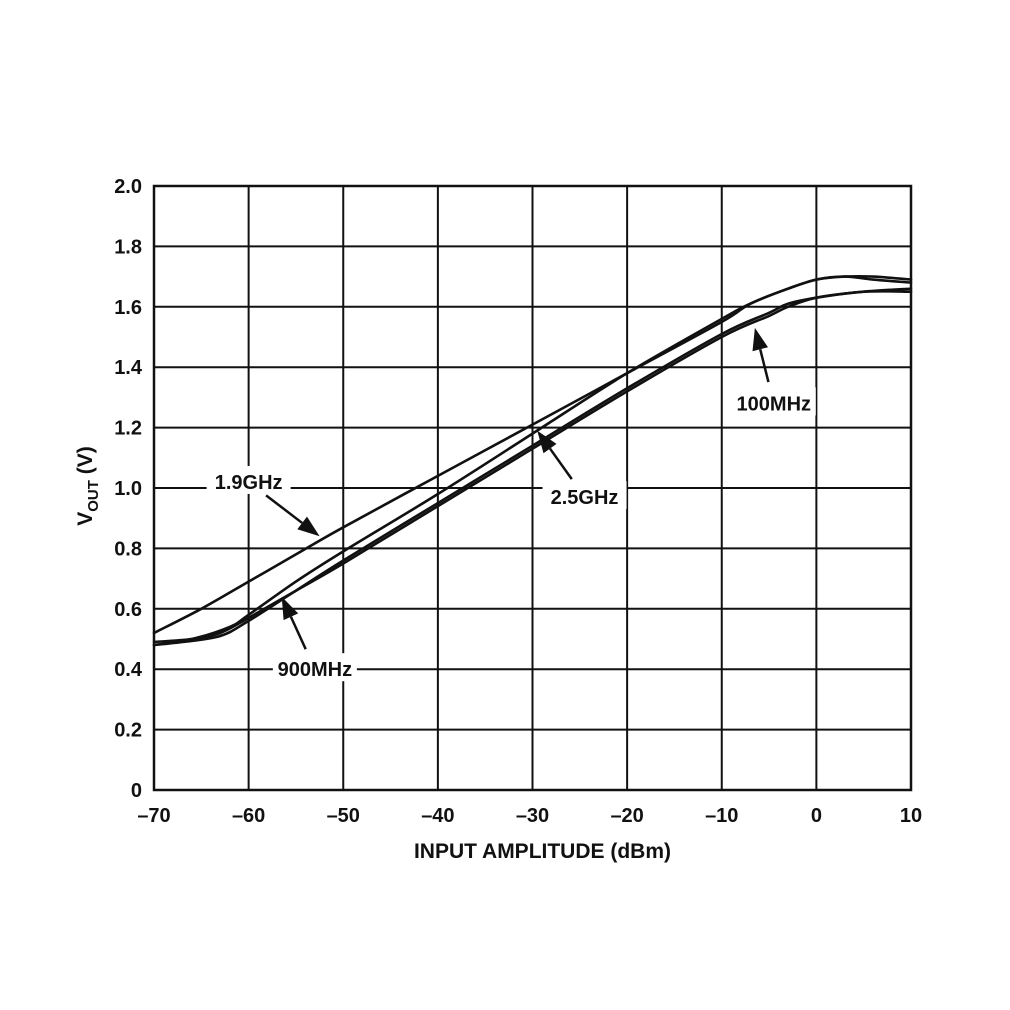 The width and height of the screenshot is (1010, 1010). I want to click on callout-2-5ghz: 2.5GHz, so click(582, 470).